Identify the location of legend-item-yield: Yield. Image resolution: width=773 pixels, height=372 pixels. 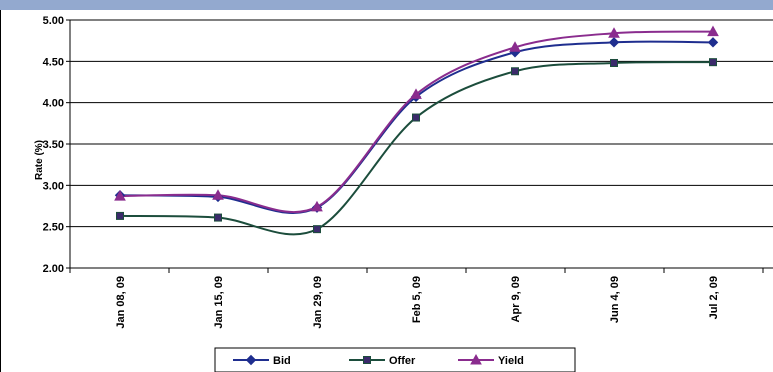
(491, 360).